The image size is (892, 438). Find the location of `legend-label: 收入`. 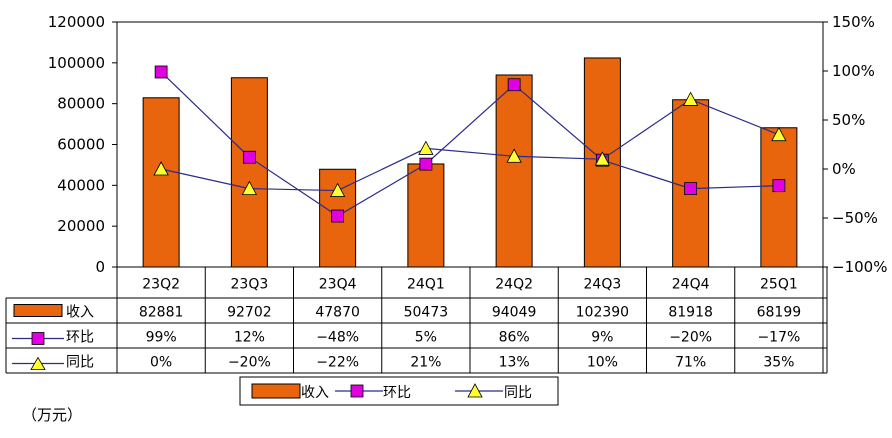

legend-label: 收入 is located at coordinates (315, 393).